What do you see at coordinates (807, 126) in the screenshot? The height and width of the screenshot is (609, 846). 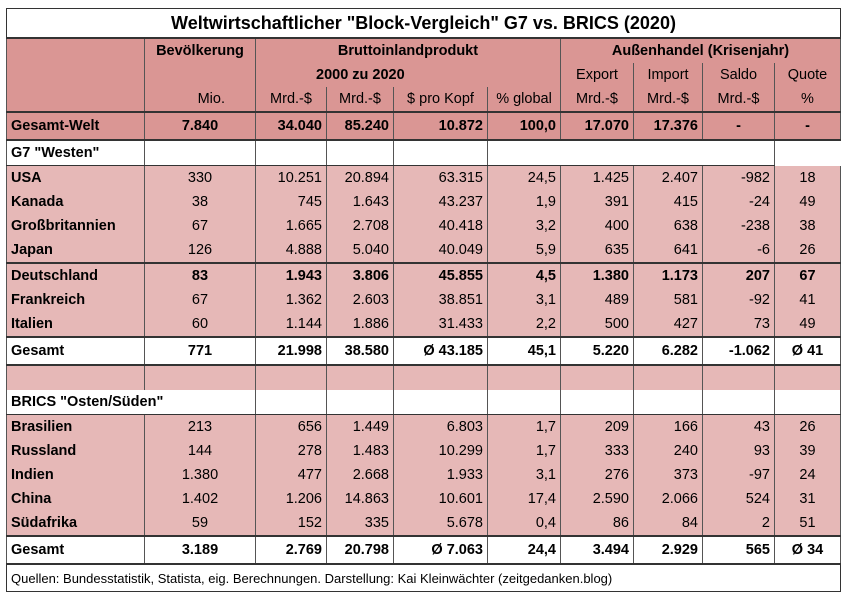 I see `cell-ratio: -` at bounding box center [807, 126].